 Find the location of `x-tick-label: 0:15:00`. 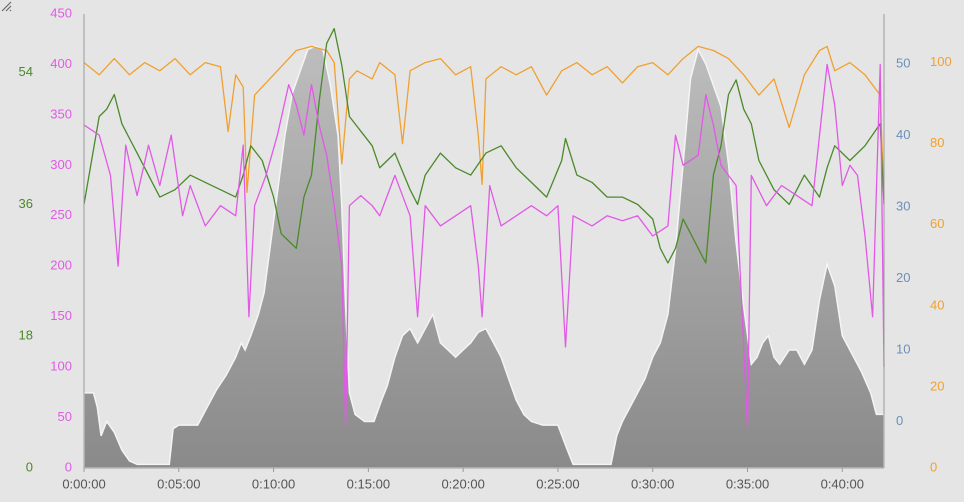

x-tick-label: 0:15:00 is located at coordinates (368, 483).